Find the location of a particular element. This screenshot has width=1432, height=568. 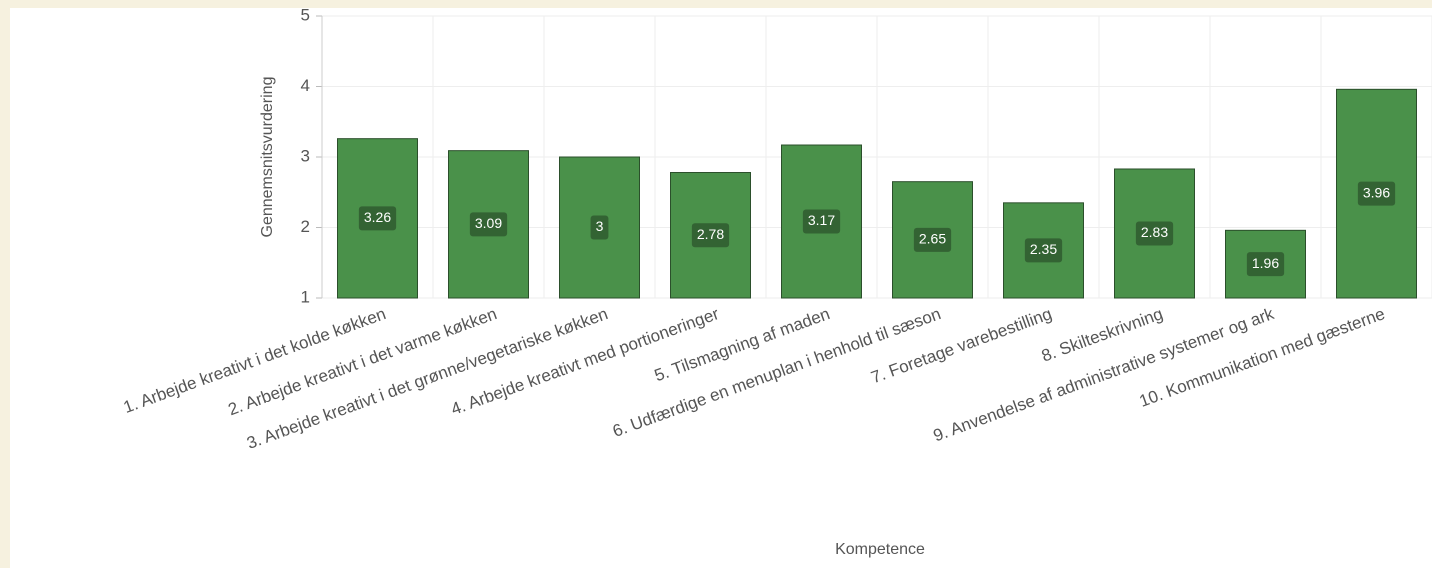

y-tick-label: 3 is located at coordinates (305, 155).